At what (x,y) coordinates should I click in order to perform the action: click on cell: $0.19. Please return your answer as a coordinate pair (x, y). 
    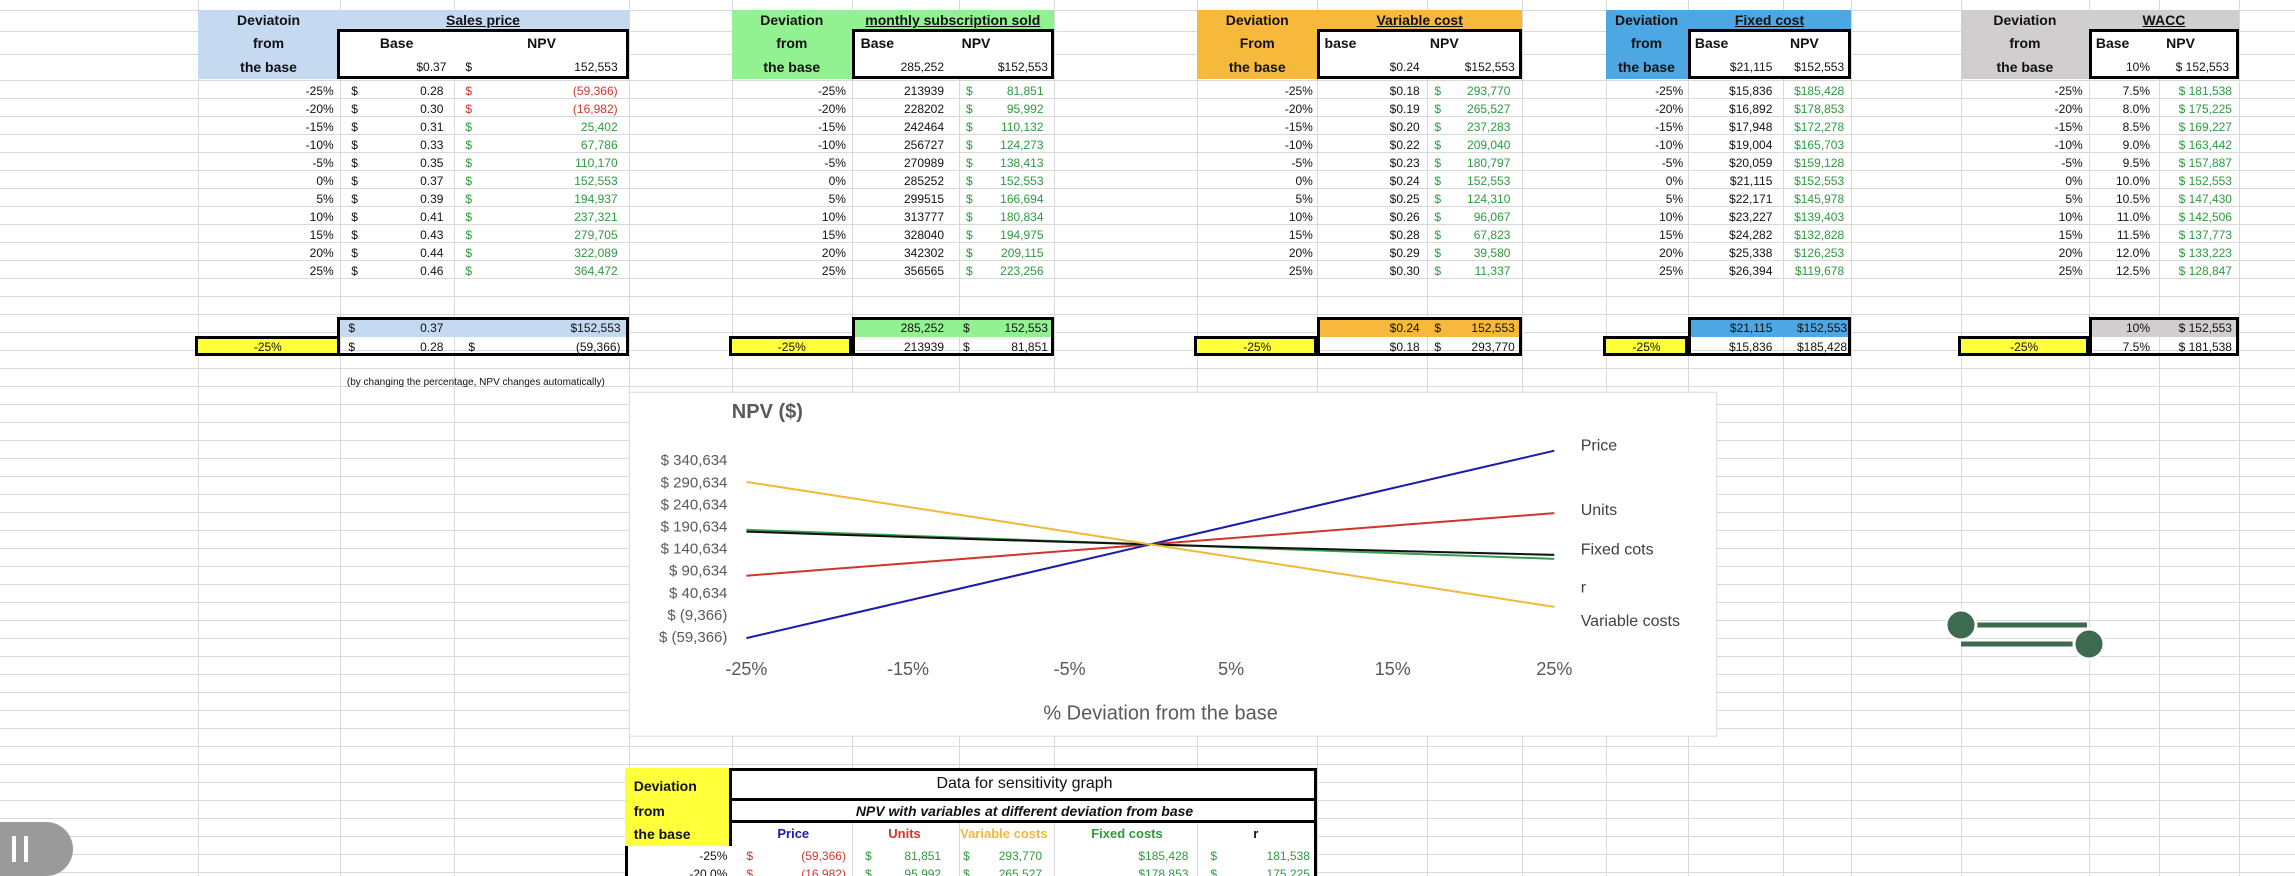
    Looking at the image, I should click on (1404, 108).